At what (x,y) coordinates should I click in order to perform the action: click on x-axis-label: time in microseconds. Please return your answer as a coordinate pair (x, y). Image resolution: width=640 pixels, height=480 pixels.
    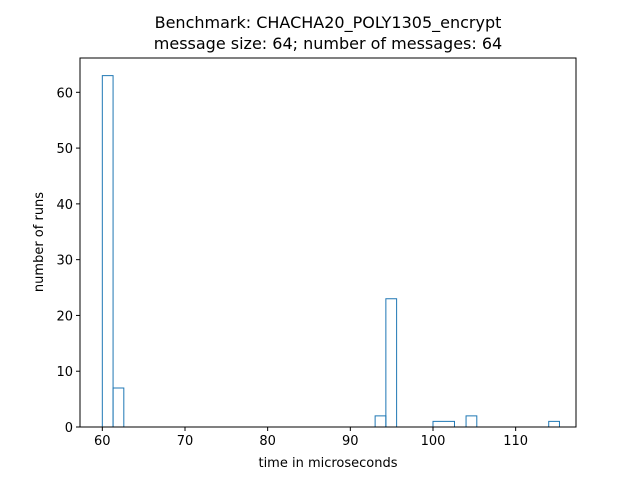
    Looking at the image, I should click on (327, 463).